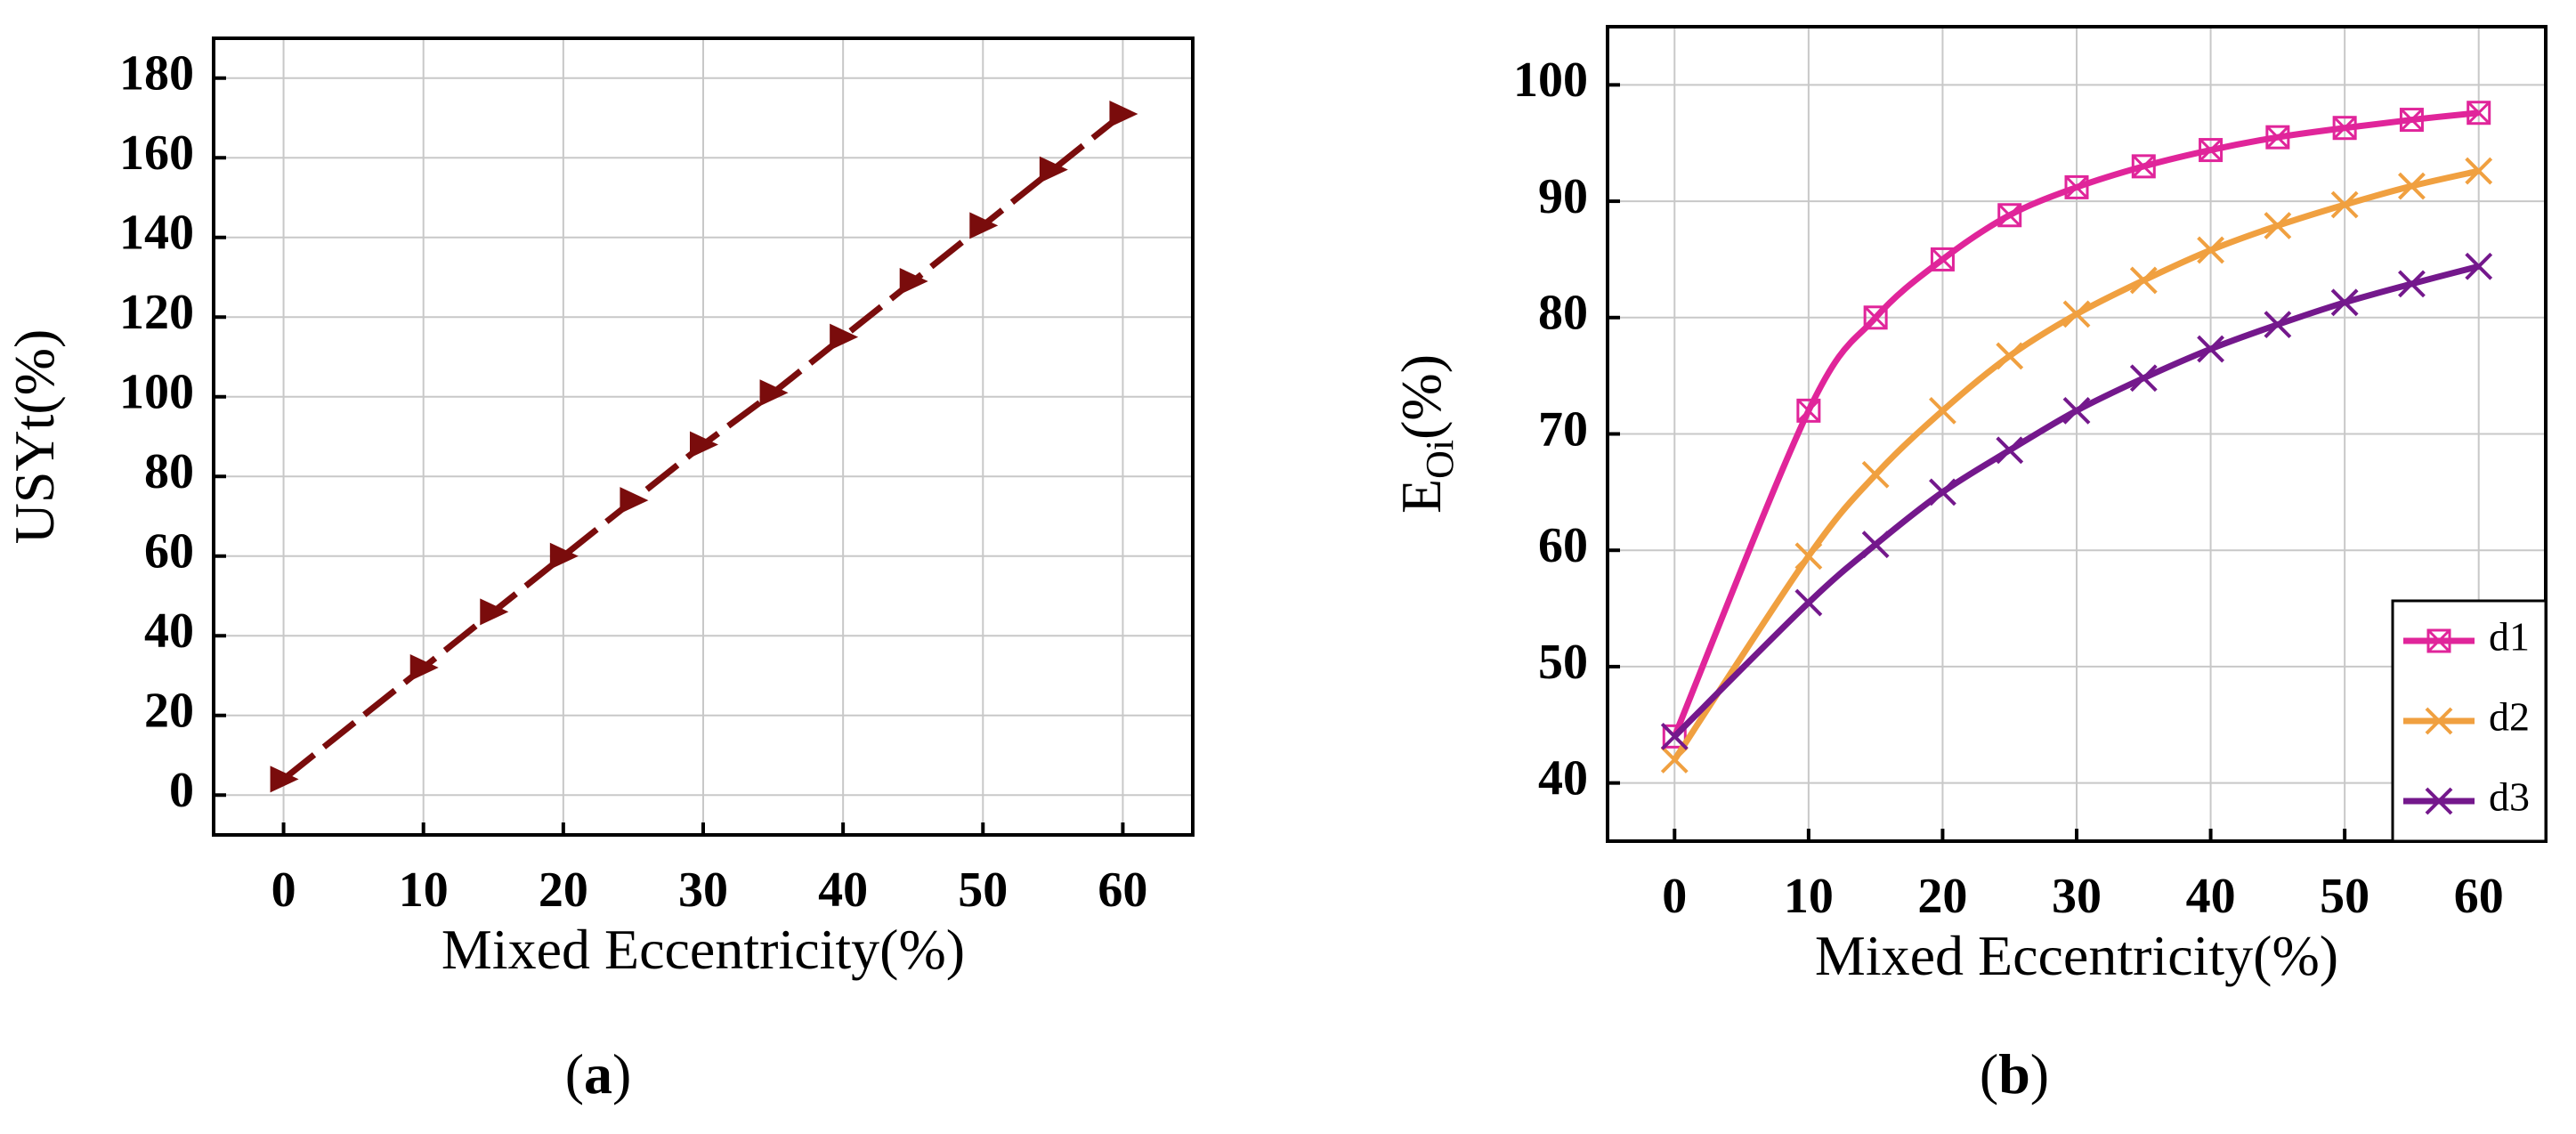  I want to click on panel-label-letter: b, so click(2014, 1074).